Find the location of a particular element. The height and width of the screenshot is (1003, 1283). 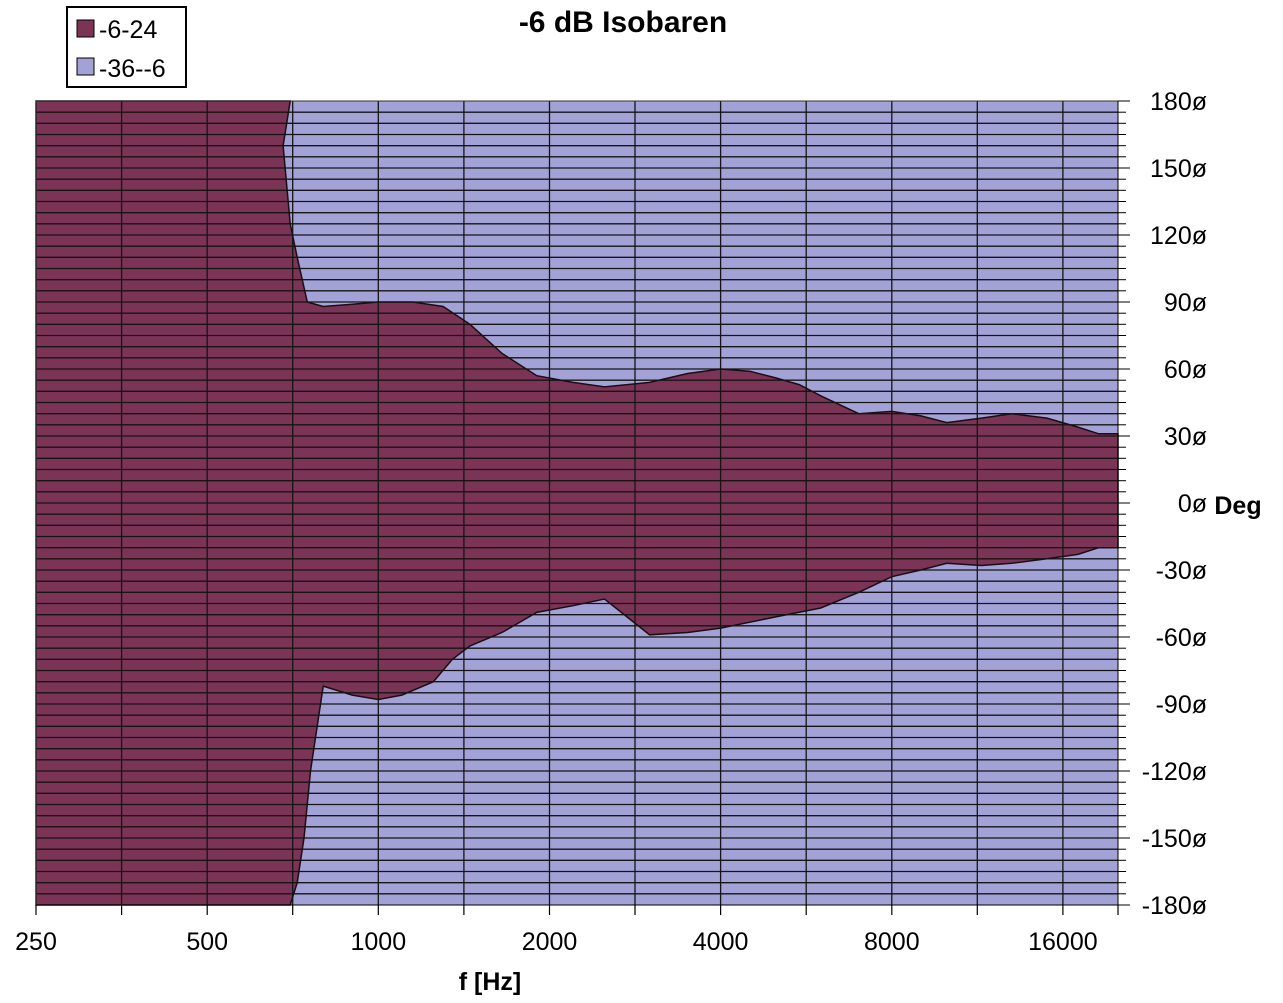

y-tick-label: 120ø is located at coordinates (1178, 236).